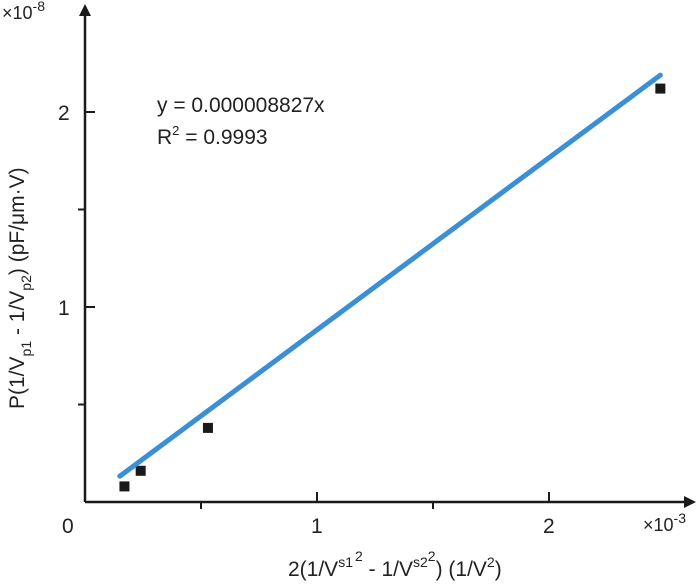  Describe the element at coordinates (212, 136) in the screenshot. I see `r-squared: R2 = 0.9993` at that location.